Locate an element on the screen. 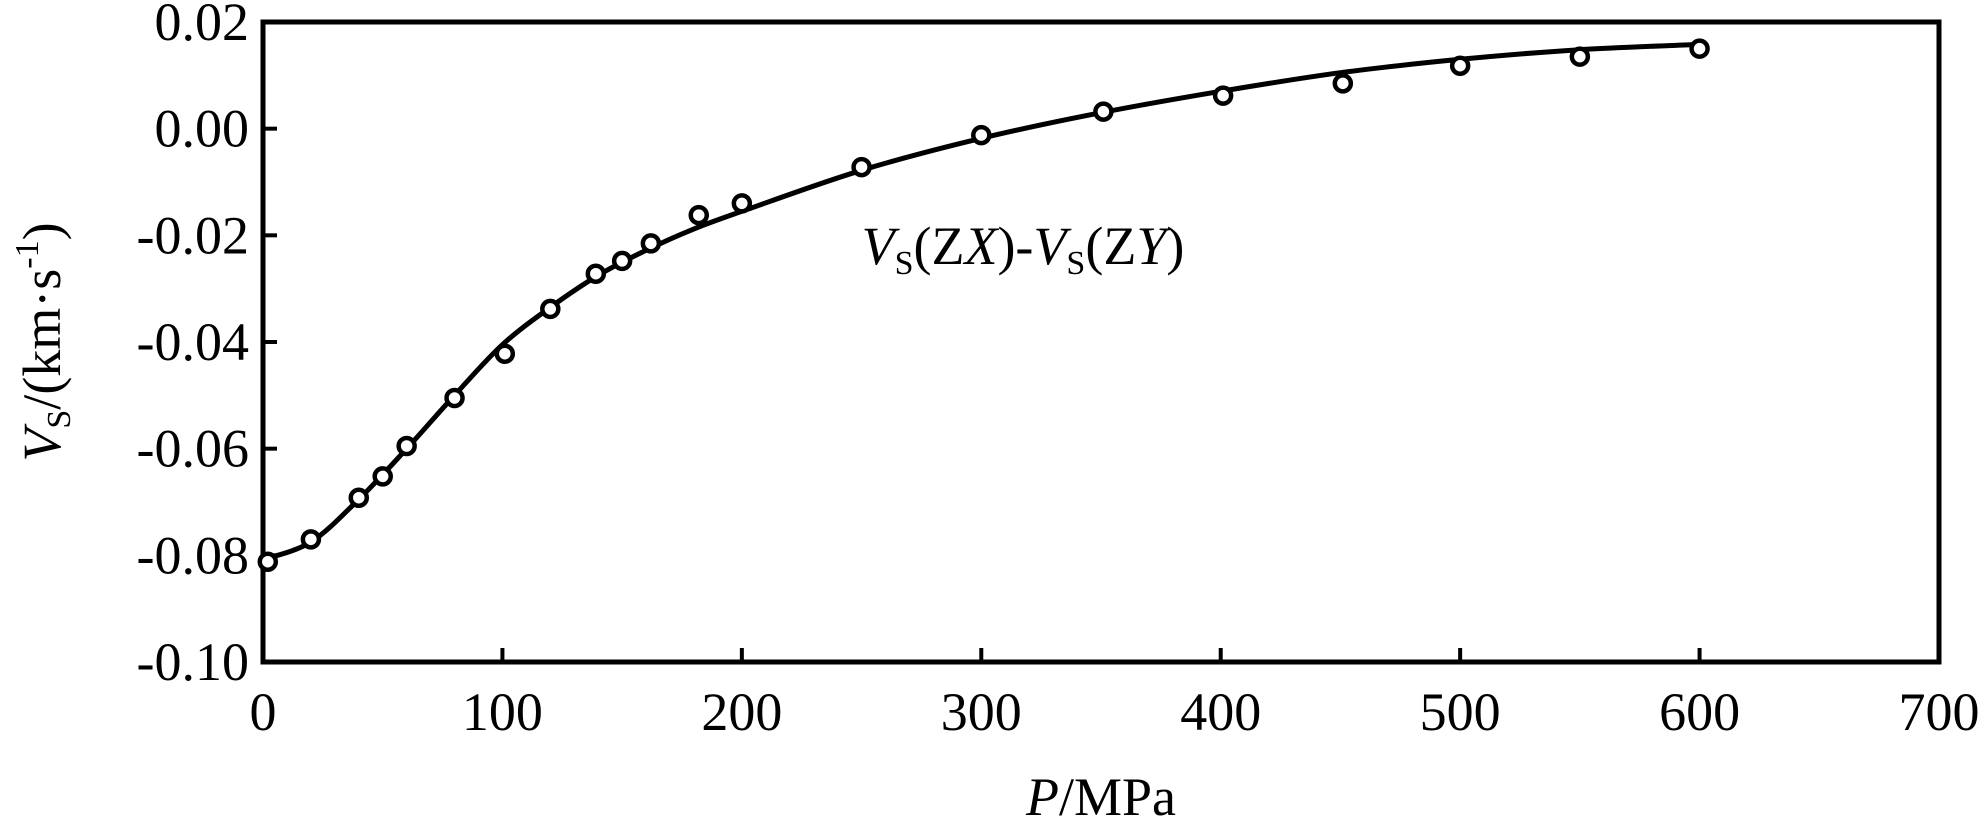 This screenshot has height=827, width=1985. x-tick-label: 100 is located at coordinates (502, 712).